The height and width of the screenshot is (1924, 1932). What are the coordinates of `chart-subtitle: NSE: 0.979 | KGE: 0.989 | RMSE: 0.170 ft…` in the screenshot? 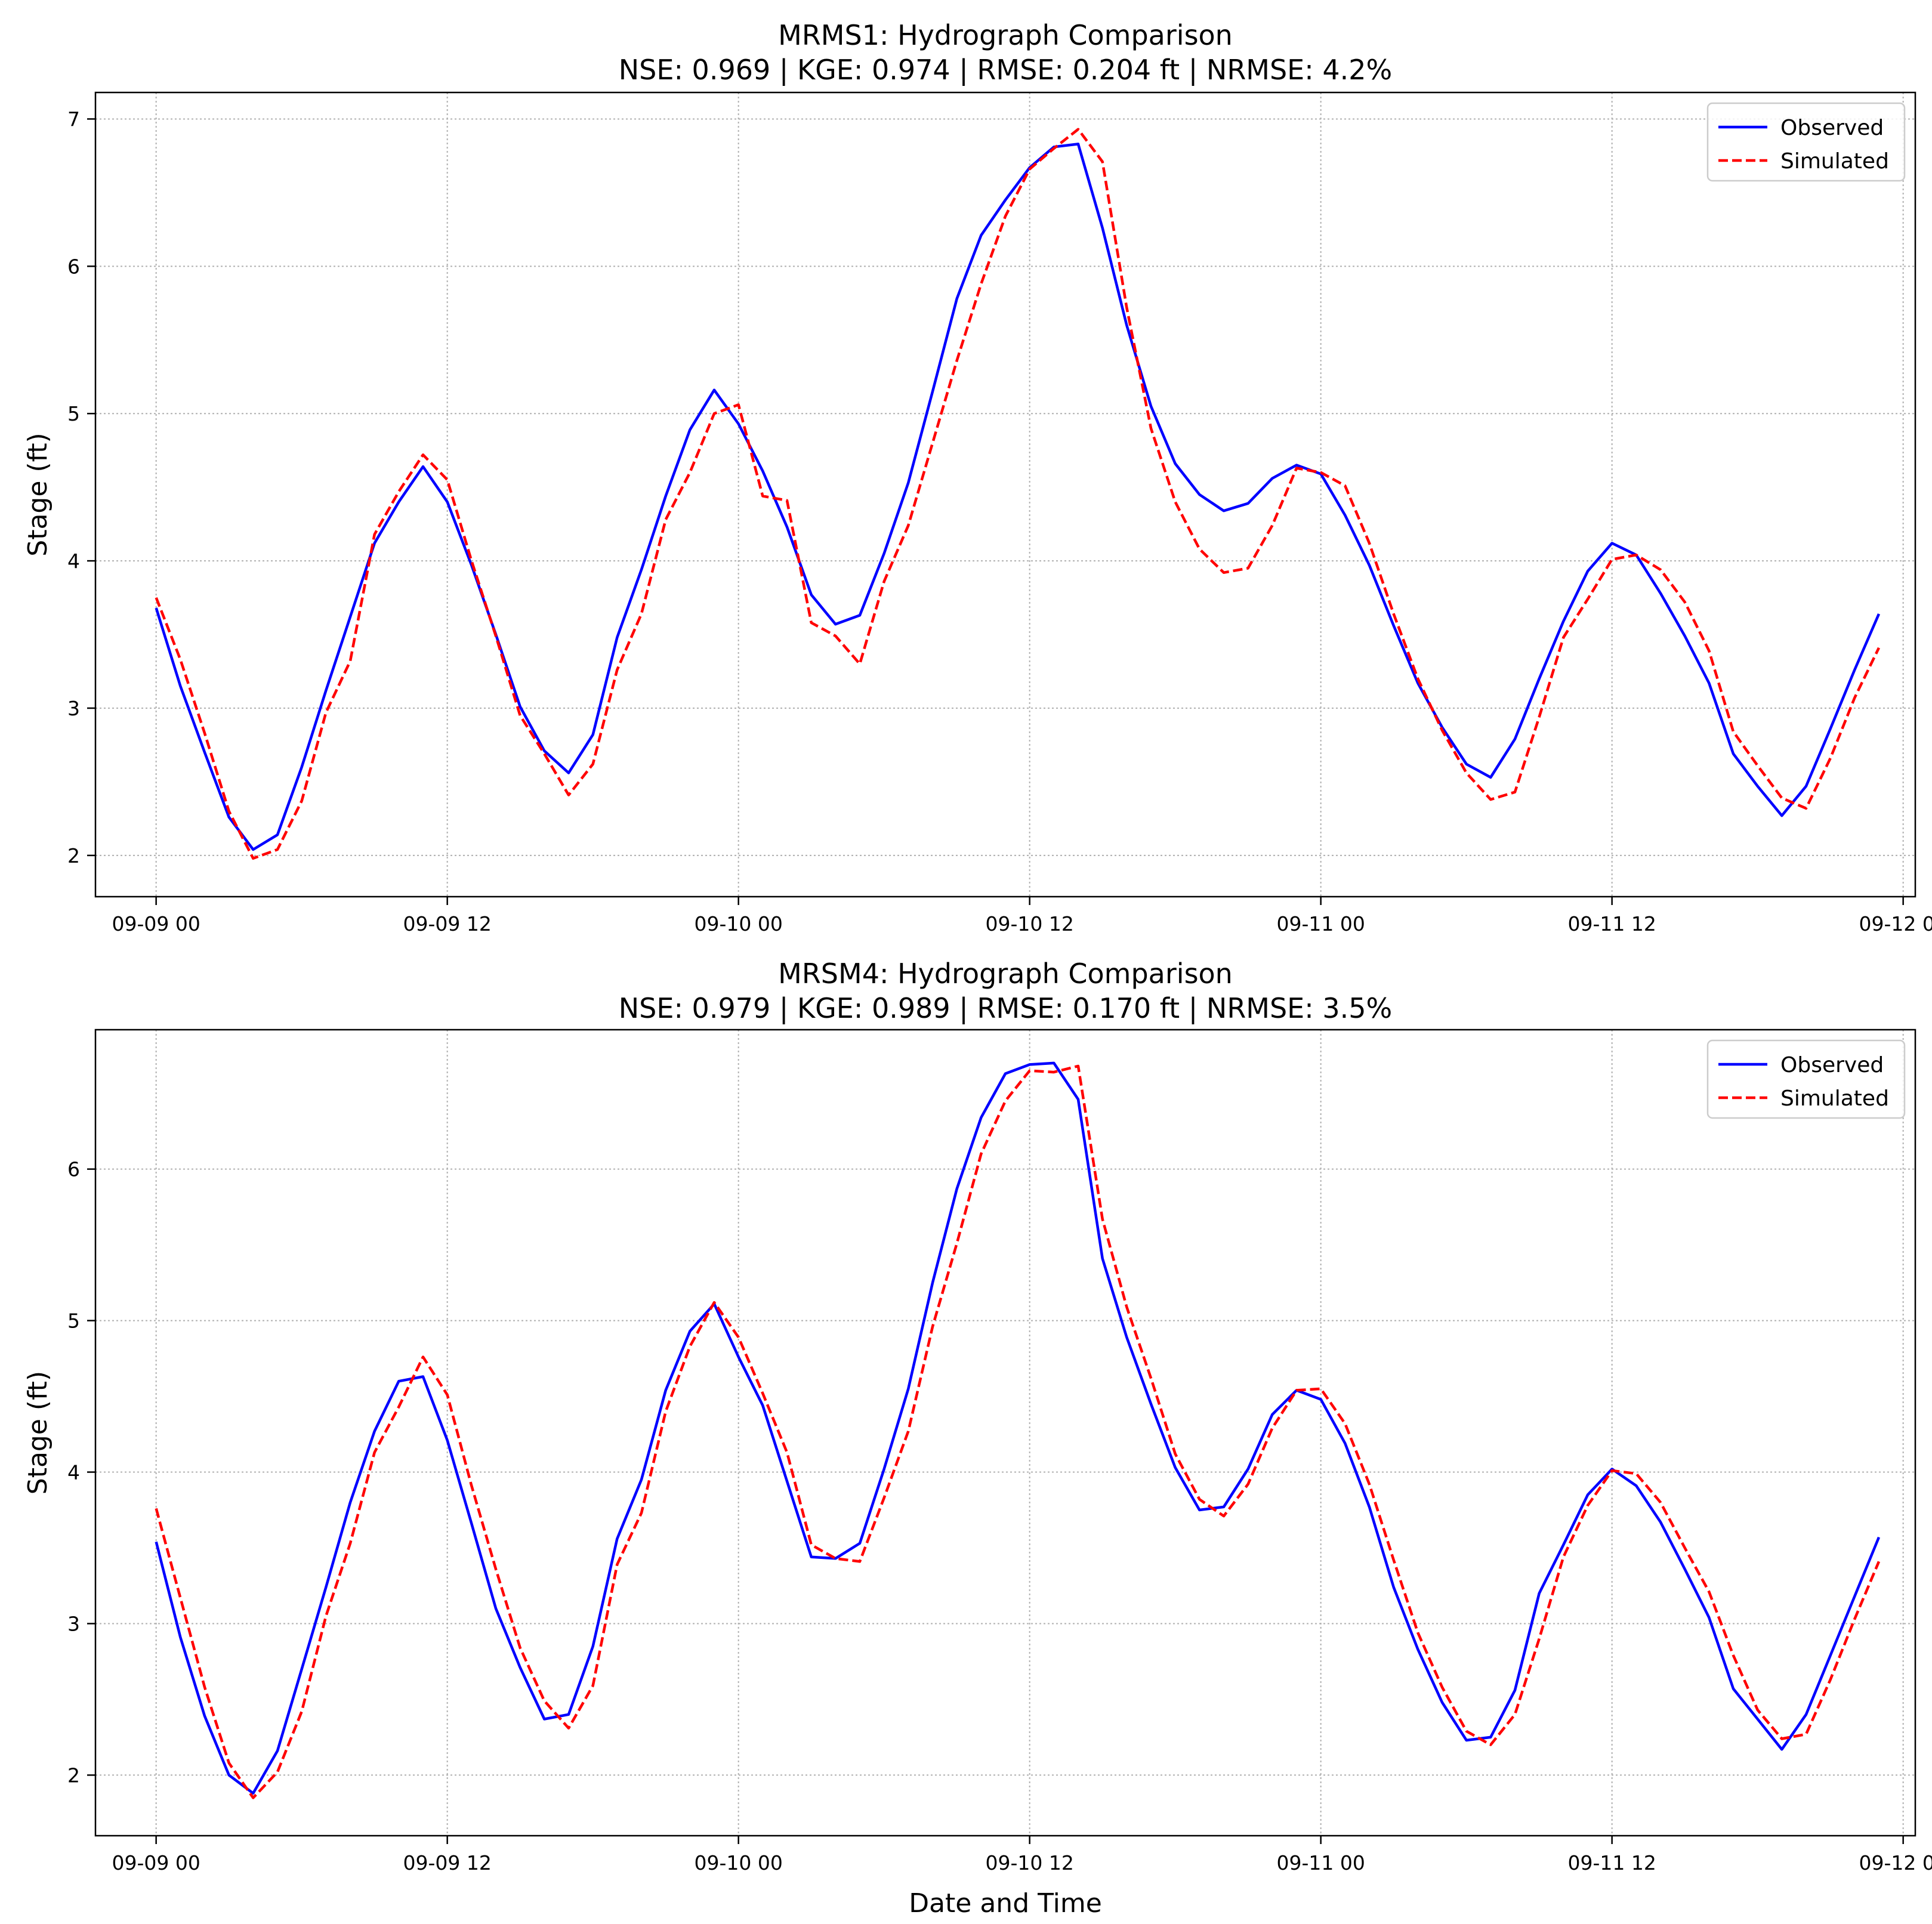 It's located at (1005, 1008).